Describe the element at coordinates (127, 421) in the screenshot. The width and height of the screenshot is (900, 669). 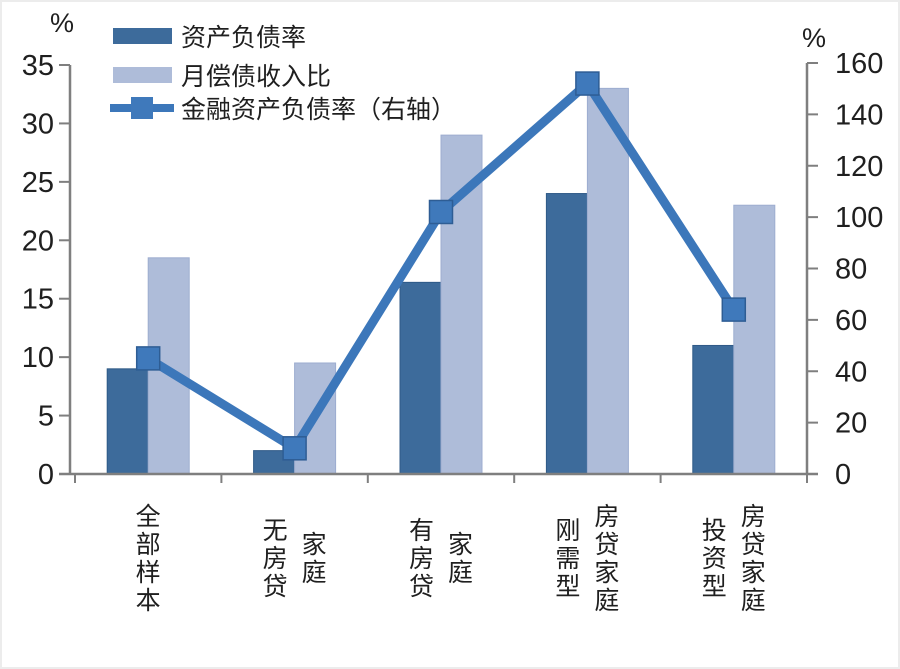
I see `bar-series1-category1` at that location.